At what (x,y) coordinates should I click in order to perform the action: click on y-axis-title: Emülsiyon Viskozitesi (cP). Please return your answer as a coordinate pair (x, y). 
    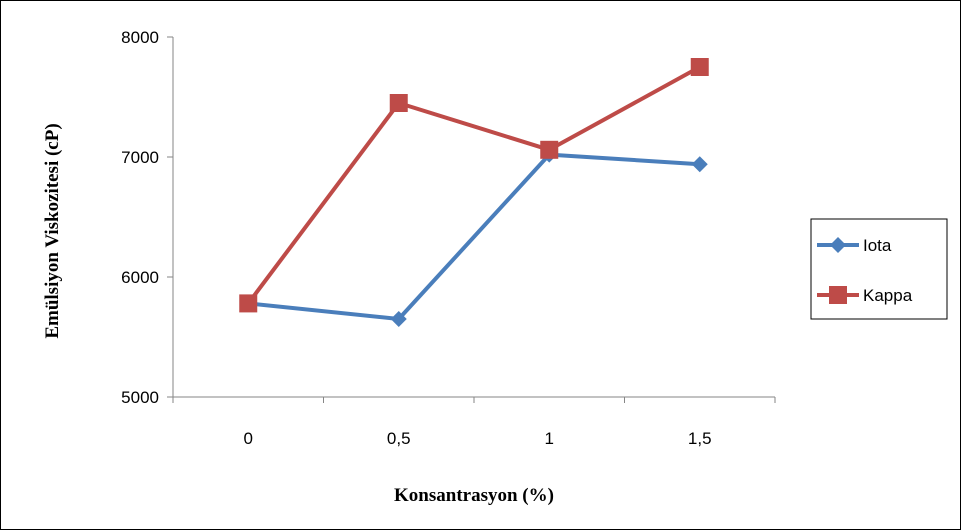
    Looking at the image, I should click on (52, 230).